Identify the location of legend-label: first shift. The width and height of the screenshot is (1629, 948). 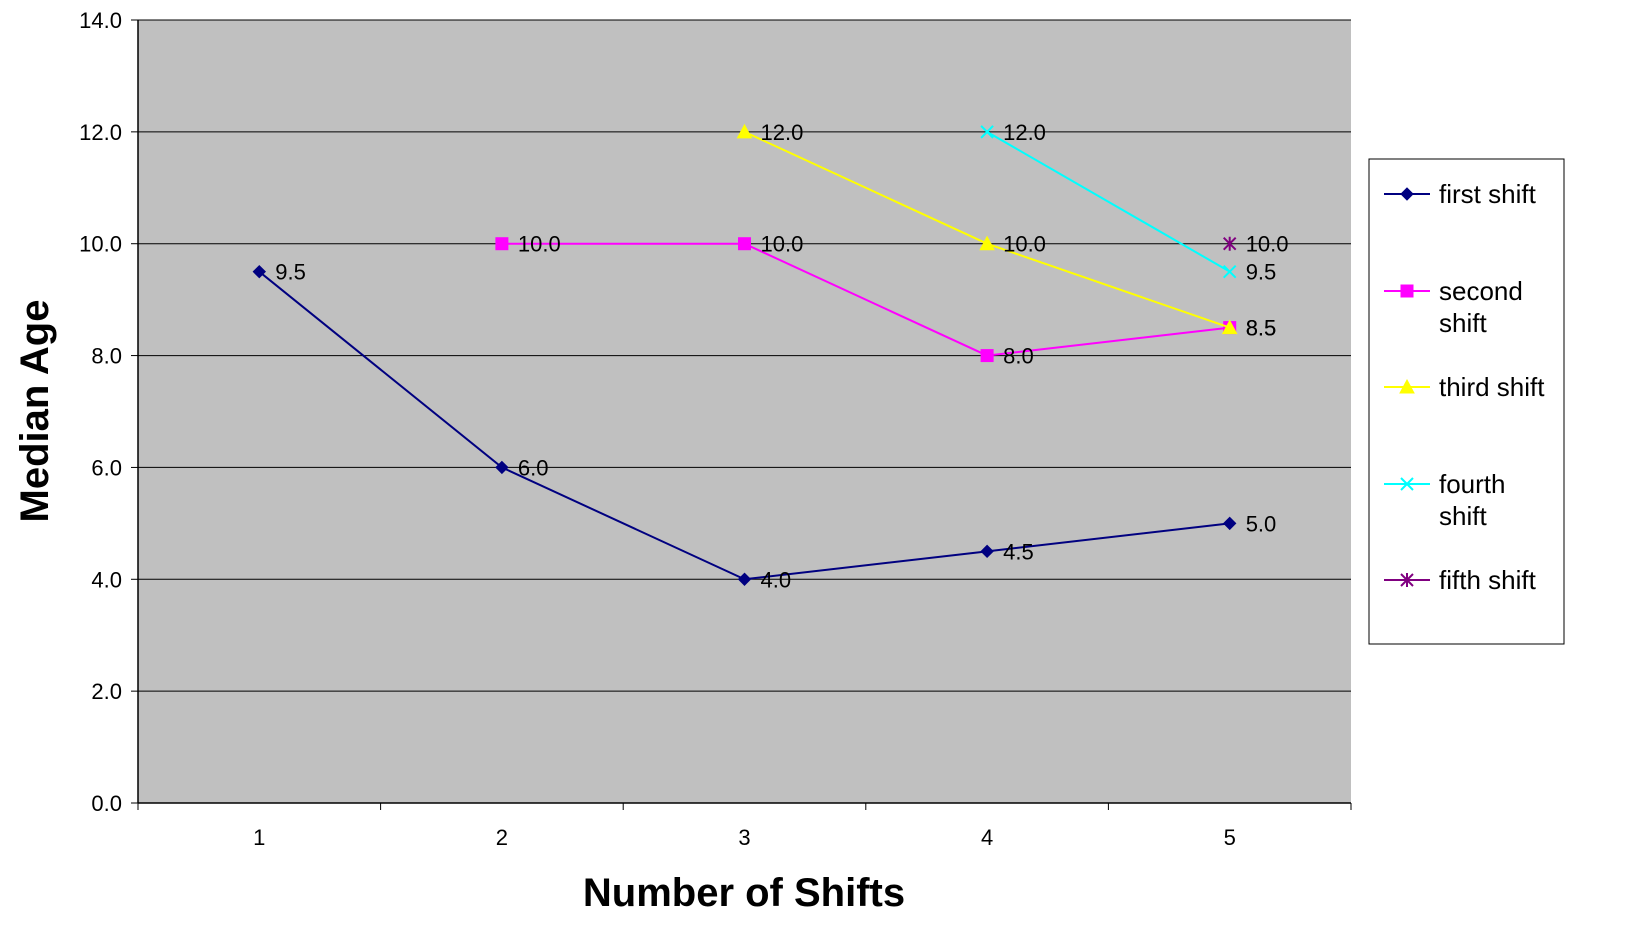
(1488, 194).